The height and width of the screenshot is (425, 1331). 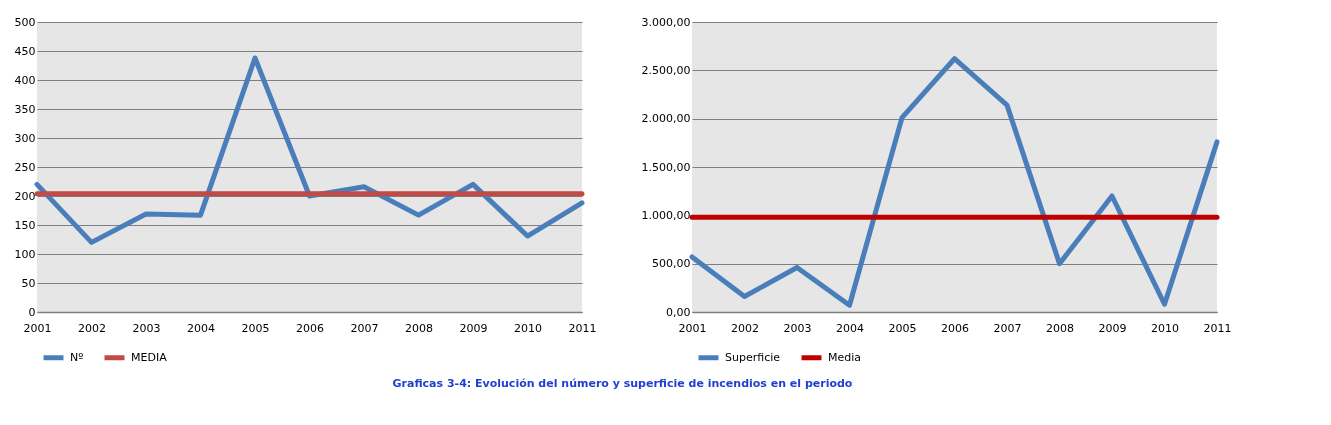 What do you see at coordinates (25, 167) in the screenshot?
I see `y-tick-label: 250` at bounding box center [25, 167].